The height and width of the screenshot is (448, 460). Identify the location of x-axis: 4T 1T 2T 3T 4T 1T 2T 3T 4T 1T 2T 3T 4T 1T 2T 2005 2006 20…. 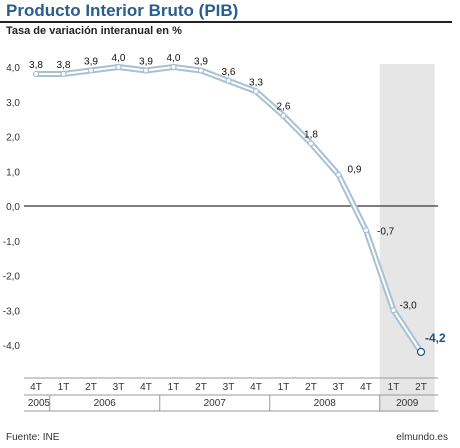
(231, 394).